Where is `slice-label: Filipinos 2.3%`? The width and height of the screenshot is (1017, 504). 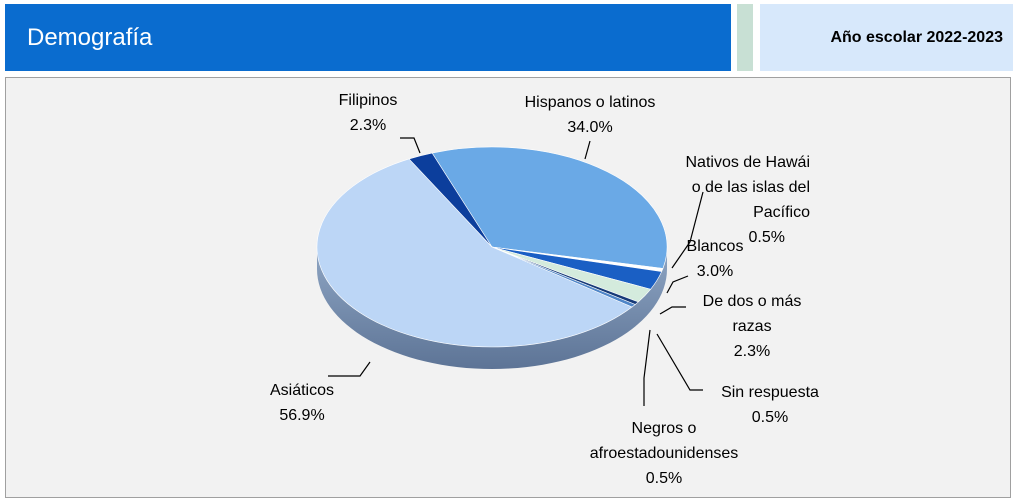
slice-label: Filipinos 2.3% is located at coordinates (368, 113).